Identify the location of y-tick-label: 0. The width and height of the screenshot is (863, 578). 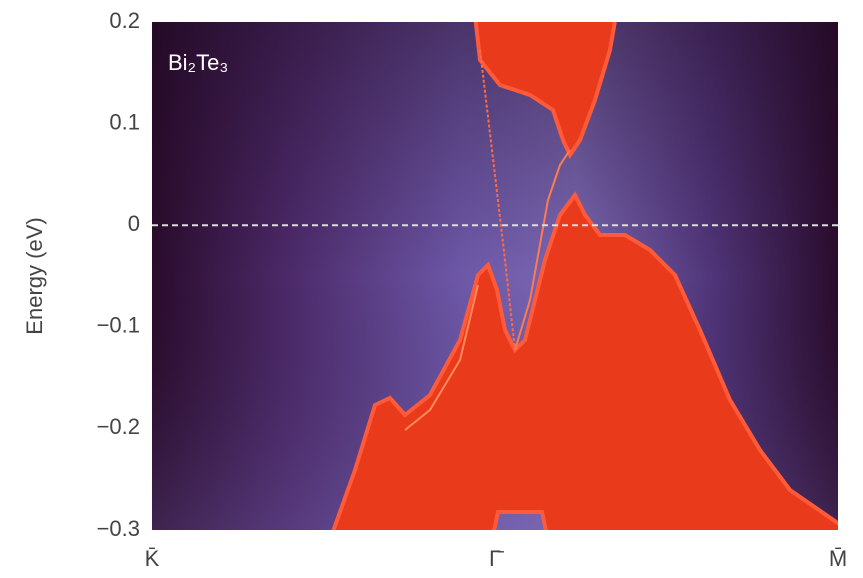
(134, 223).